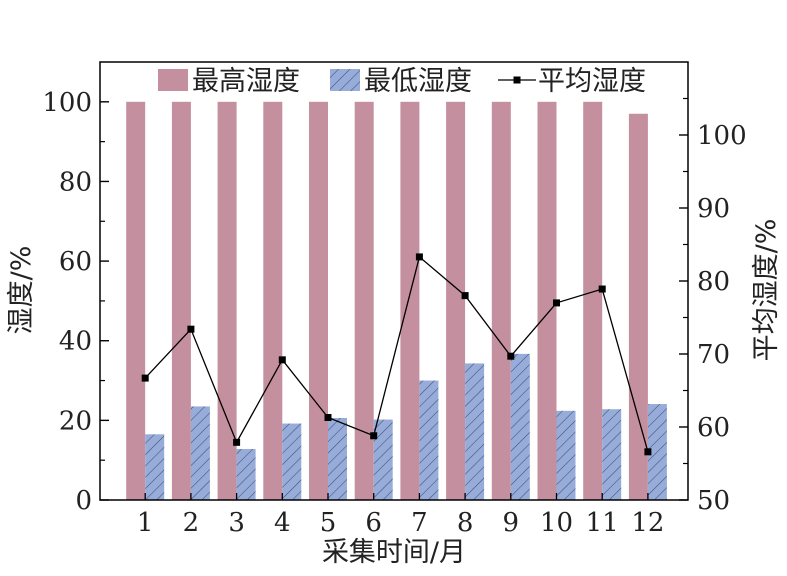  Describe the element at coordinates (602, 523) in the screenshot. I see `x-tick-label: 11` at that location.